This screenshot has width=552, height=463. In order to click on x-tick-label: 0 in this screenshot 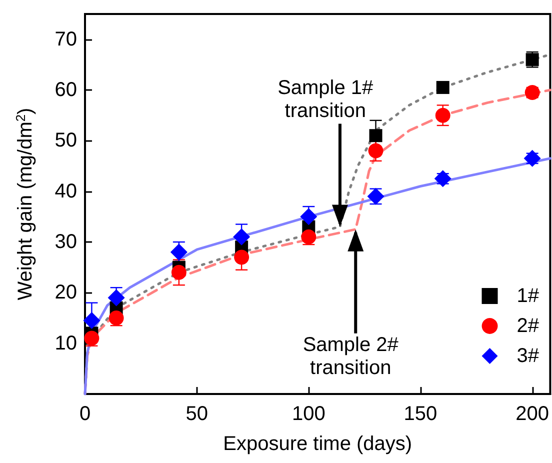, I will do `click(85, 414)`.